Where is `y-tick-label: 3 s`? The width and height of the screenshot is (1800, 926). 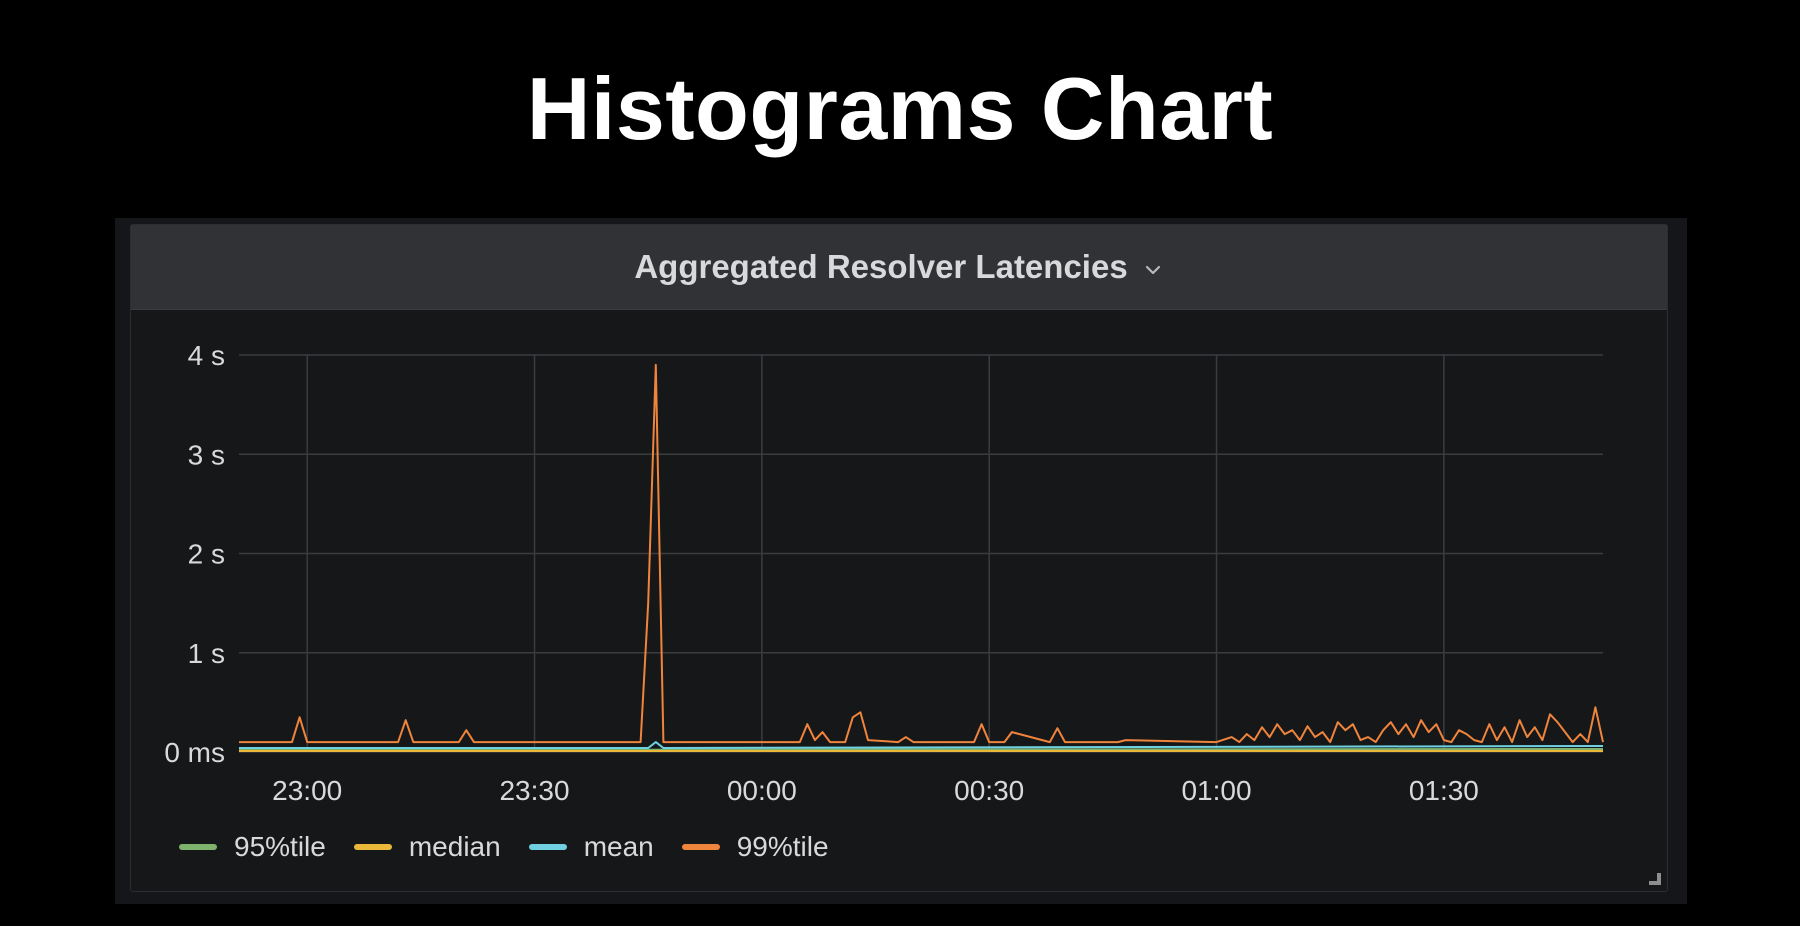 y-tick-label: 3 s is located at coordinates (206, 454).